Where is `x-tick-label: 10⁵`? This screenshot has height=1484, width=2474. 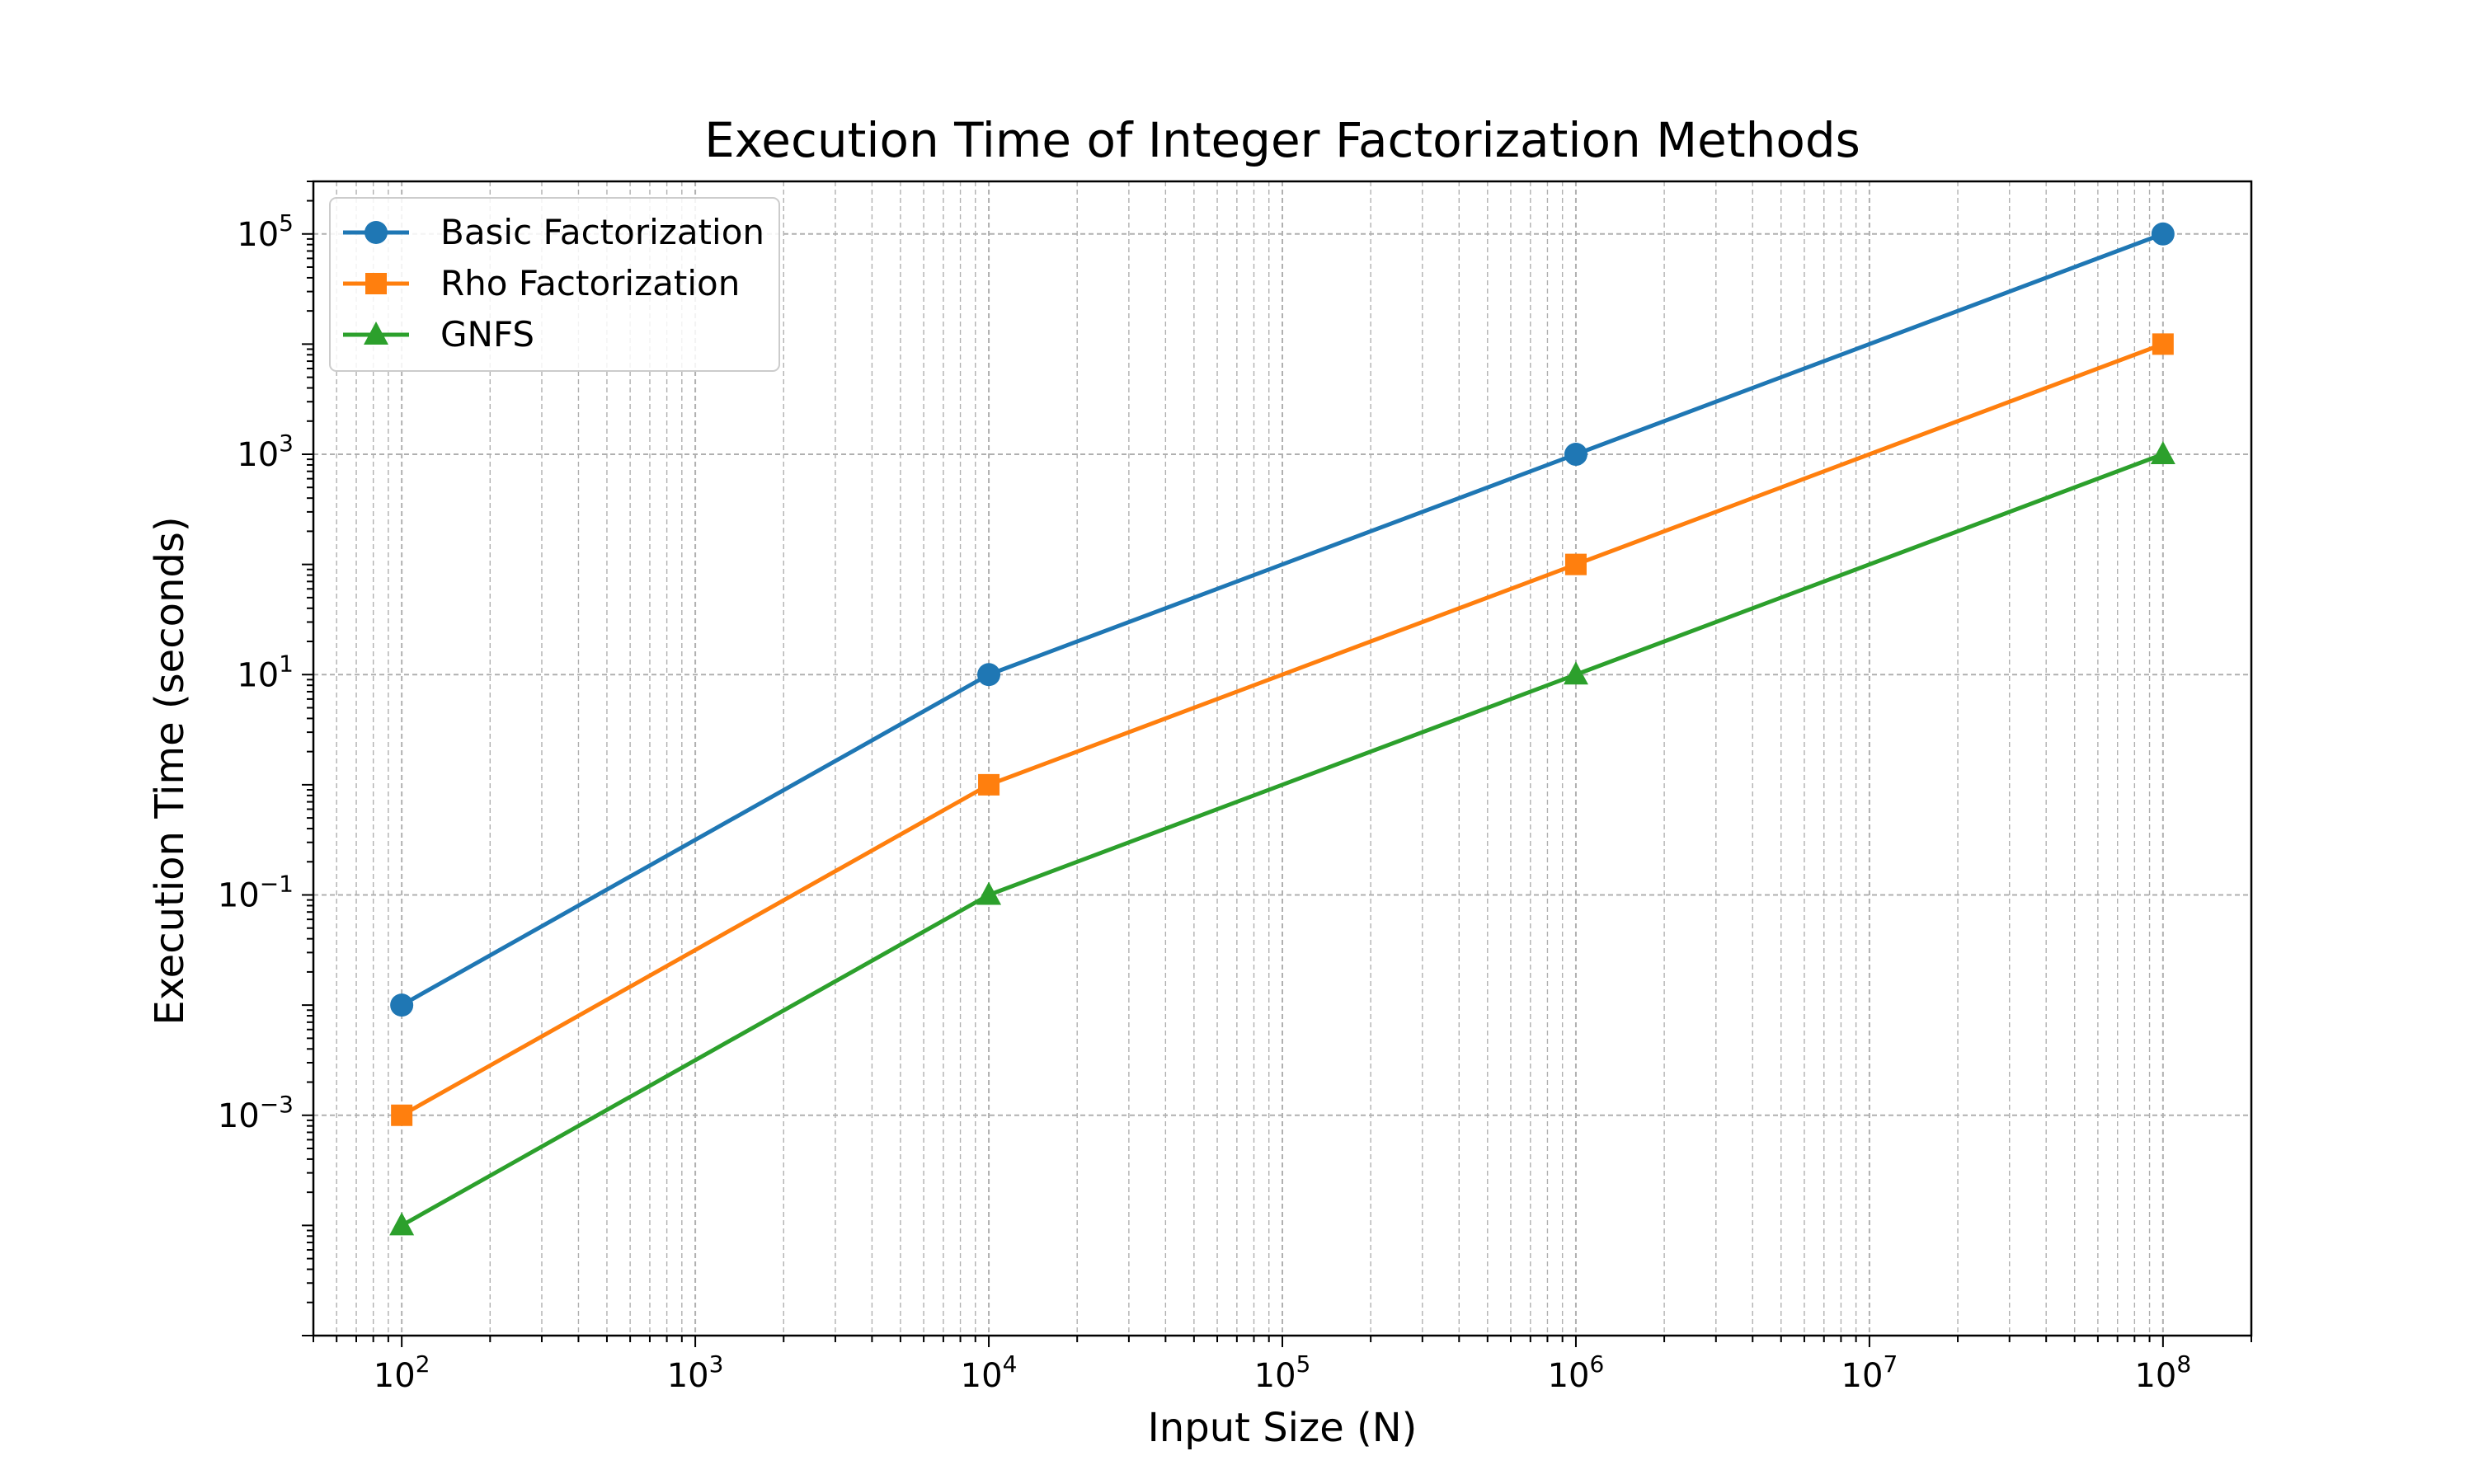 x-tick-label: 10⁵ is located at coordinates (1282, 1372).